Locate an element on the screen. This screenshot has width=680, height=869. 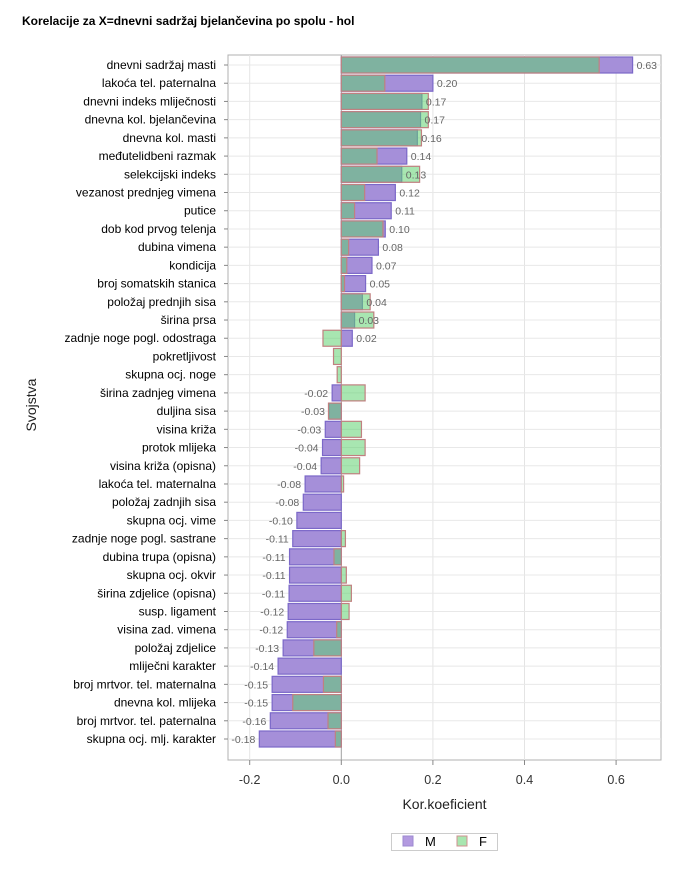
y-tick-label: broj somatskih stanica is located at coordinates (156, 284).